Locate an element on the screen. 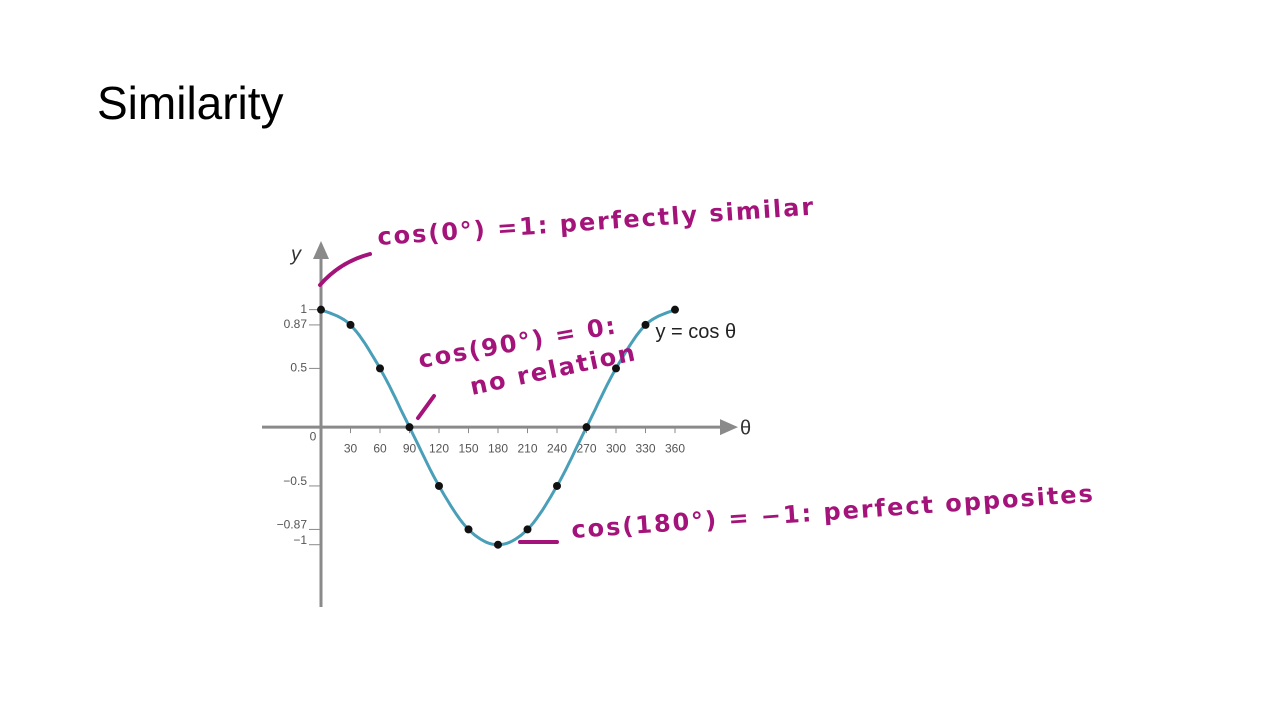  y-tick-label: −0.87 is located at coordinates (292, 525).